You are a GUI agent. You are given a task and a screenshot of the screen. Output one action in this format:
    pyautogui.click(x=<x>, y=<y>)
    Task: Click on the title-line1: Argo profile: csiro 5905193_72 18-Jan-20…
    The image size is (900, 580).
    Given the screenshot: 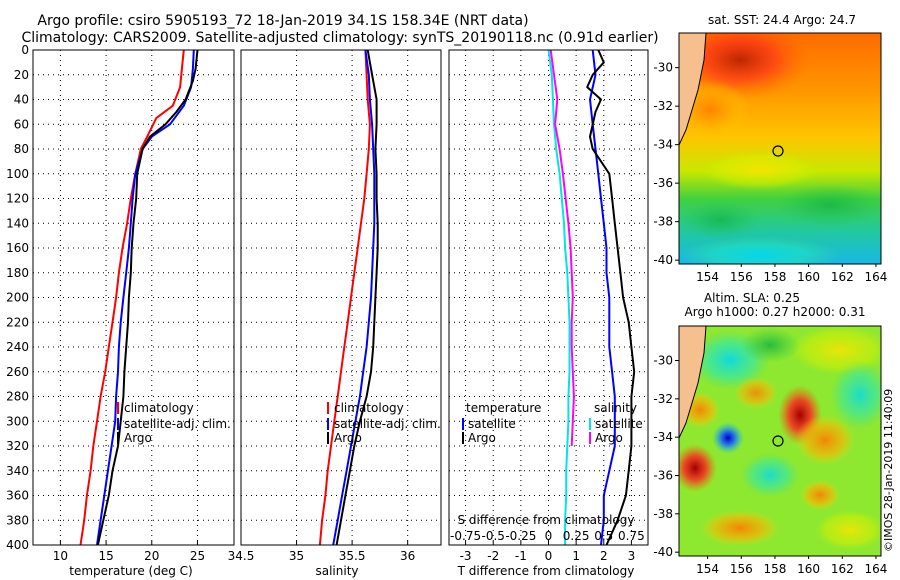 What is the action you would take?
    pyautogui.click(x=282, y=21)
    